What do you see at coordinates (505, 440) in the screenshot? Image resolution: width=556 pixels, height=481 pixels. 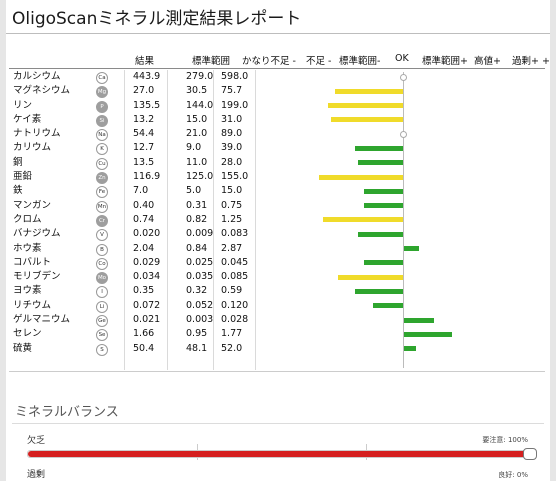 I see `deficiency-status: 要注意: 100%` at bounding box center [505, 440].